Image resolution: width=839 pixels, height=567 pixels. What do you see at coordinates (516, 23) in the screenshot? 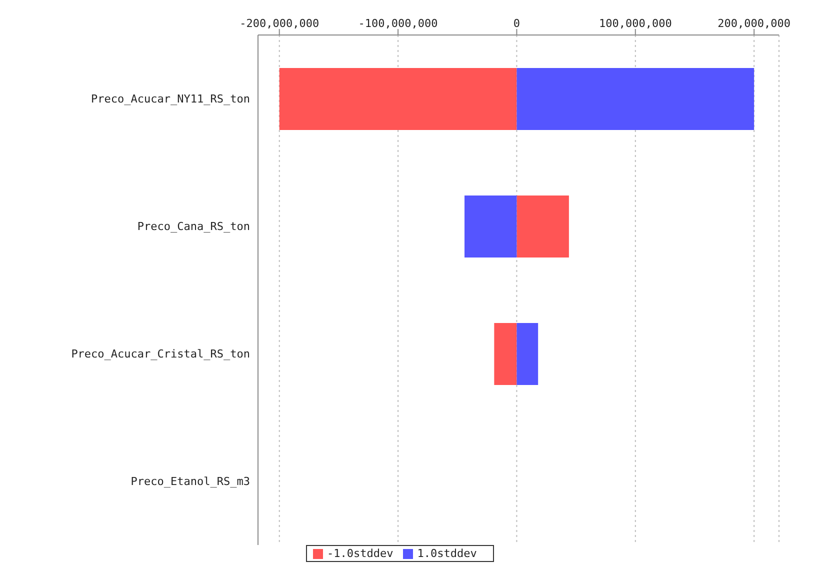
I see `x-tick-label: 0` at bounding box center [516, 23].